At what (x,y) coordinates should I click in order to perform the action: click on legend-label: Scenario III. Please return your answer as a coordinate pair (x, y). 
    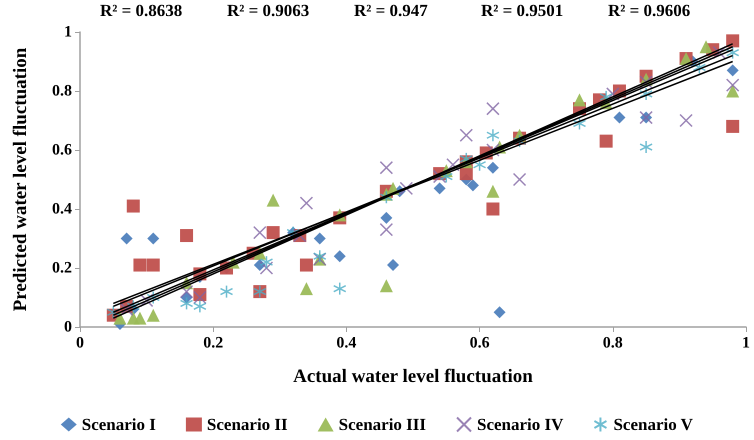
    Looking at the image, I should click on (382, 424).